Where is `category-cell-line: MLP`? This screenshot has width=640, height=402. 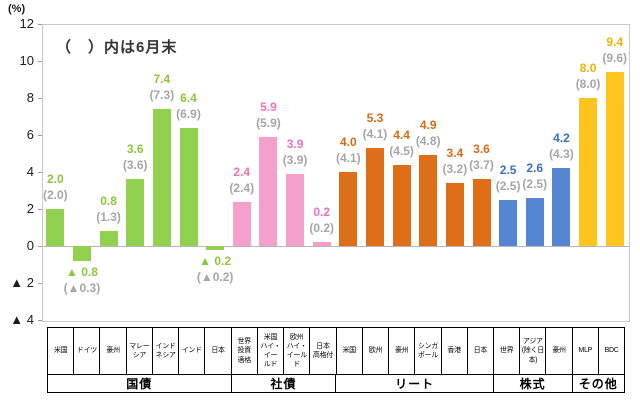
category-cell-line: MLP is located at coordinates (585, 351).